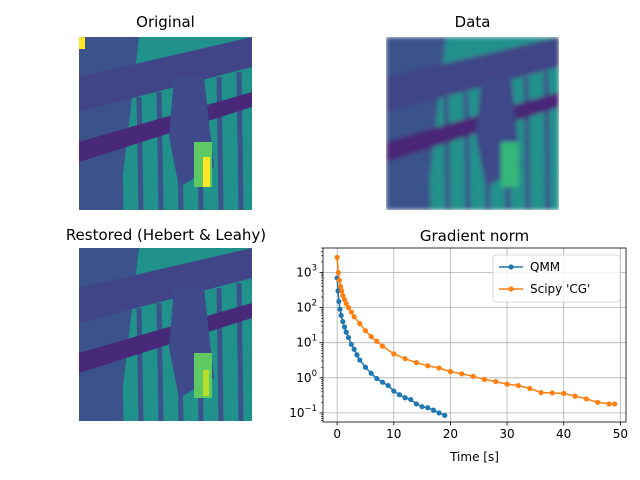 Image resolution: width=640 pixels, height=480 pixels. I want to click on series-line-qmm, so click(391, 347).